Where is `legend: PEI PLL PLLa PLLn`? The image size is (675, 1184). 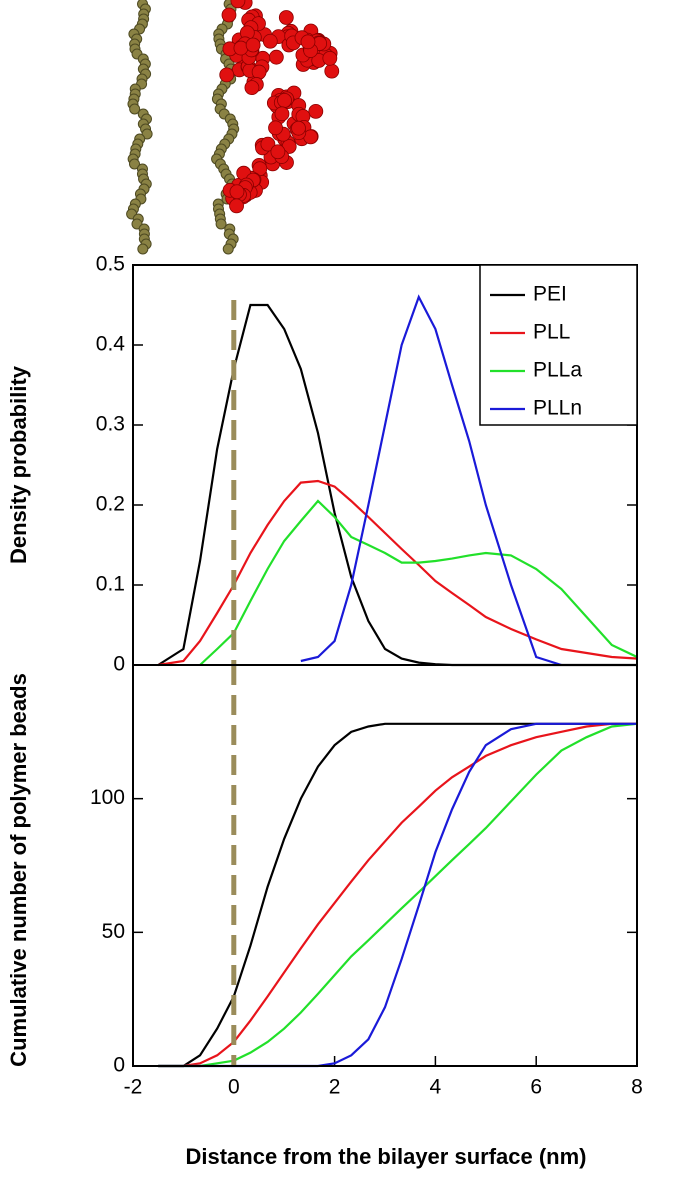
legend: PEI PLL PLLa PLLn is located at coordinates (558, 345).